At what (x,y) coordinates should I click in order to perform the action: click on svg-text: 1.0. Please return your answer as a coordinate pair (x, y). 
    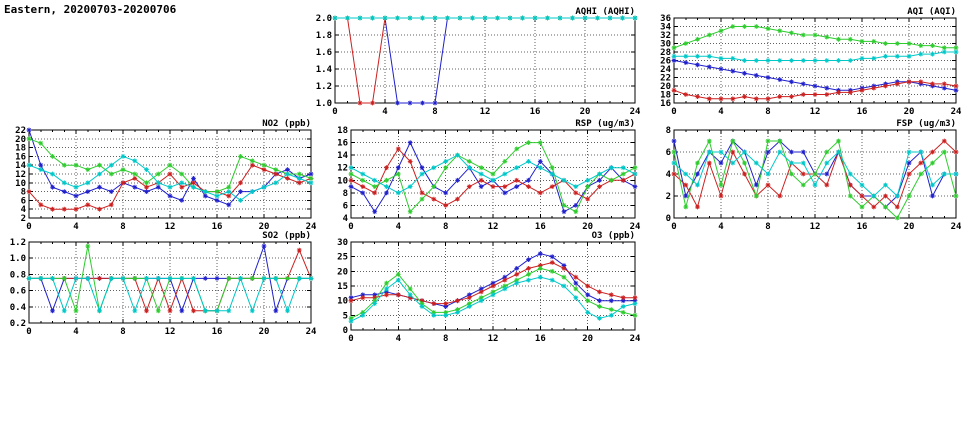
    Looking at the image, I should click on (324, 104).